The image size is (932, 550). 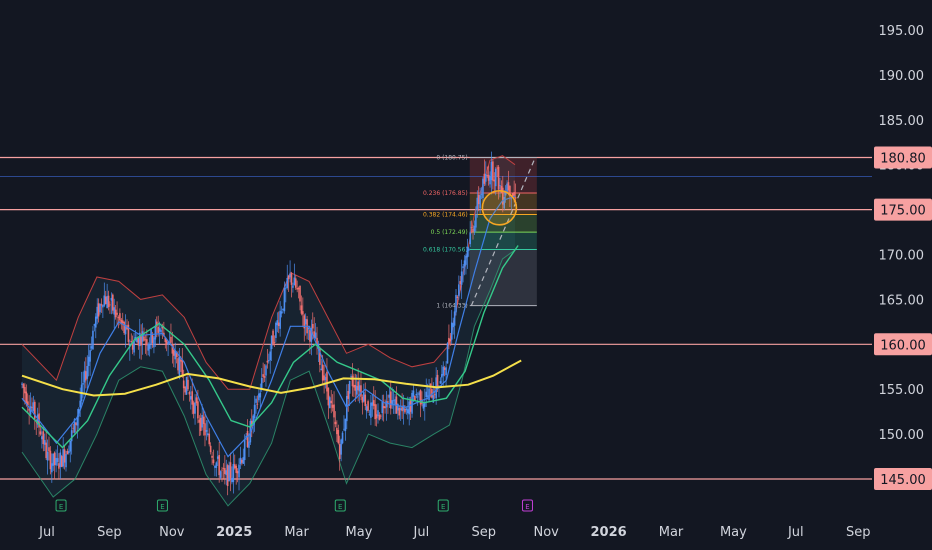 I want to click on fib-label-0: 0 (180.75), so click(x=451, y=158).